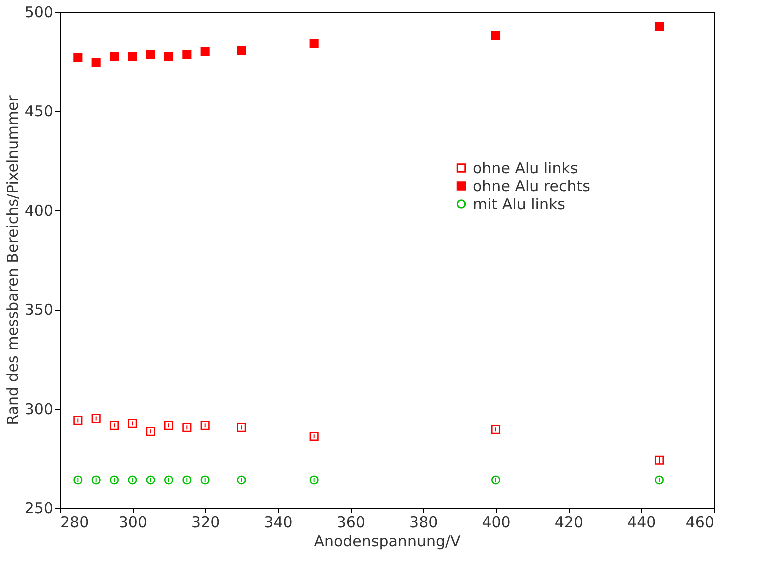 The height and width of the screenshot is (585, 776). Describe the element at coordinates (206, 523) in the screenshot. I see `x-tick-label: 320` at that location.